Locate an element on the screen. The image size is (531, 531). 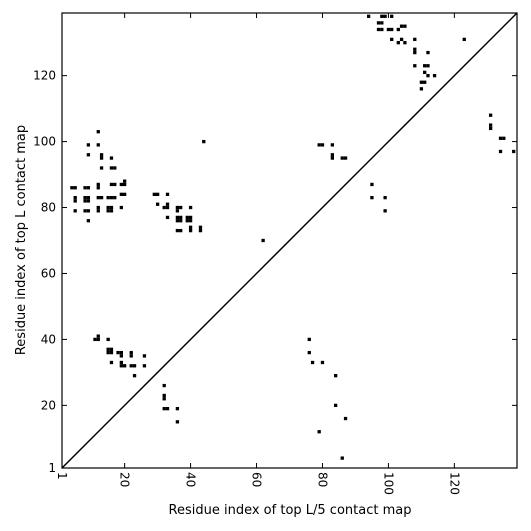
x-tick-label: 40 is located at coordinates (191, 479).